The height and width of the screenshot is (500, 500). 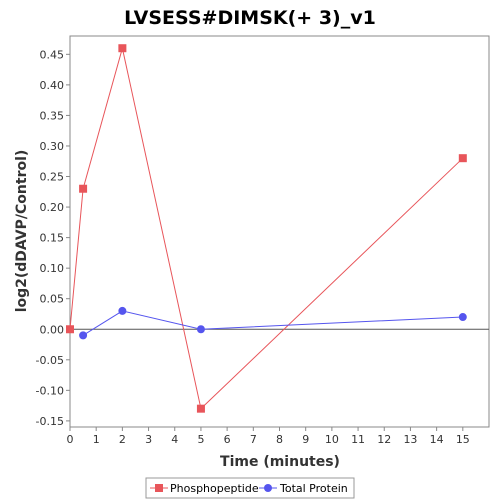 I want to click on legend-label-phosphopeptide: Phosphopeptide, so click(x=214, y=488).